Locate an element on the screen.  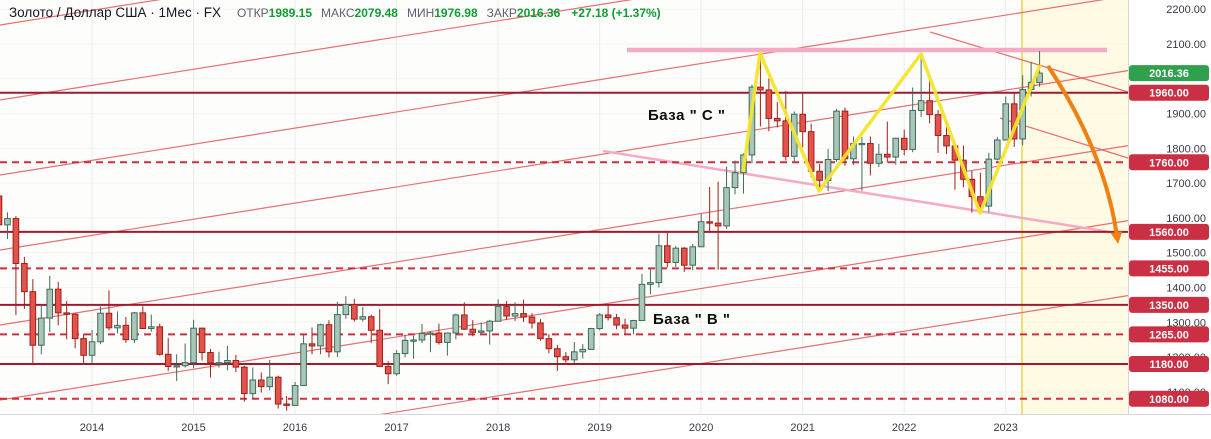
time-axis-bg is located at coordinates (605, 426).